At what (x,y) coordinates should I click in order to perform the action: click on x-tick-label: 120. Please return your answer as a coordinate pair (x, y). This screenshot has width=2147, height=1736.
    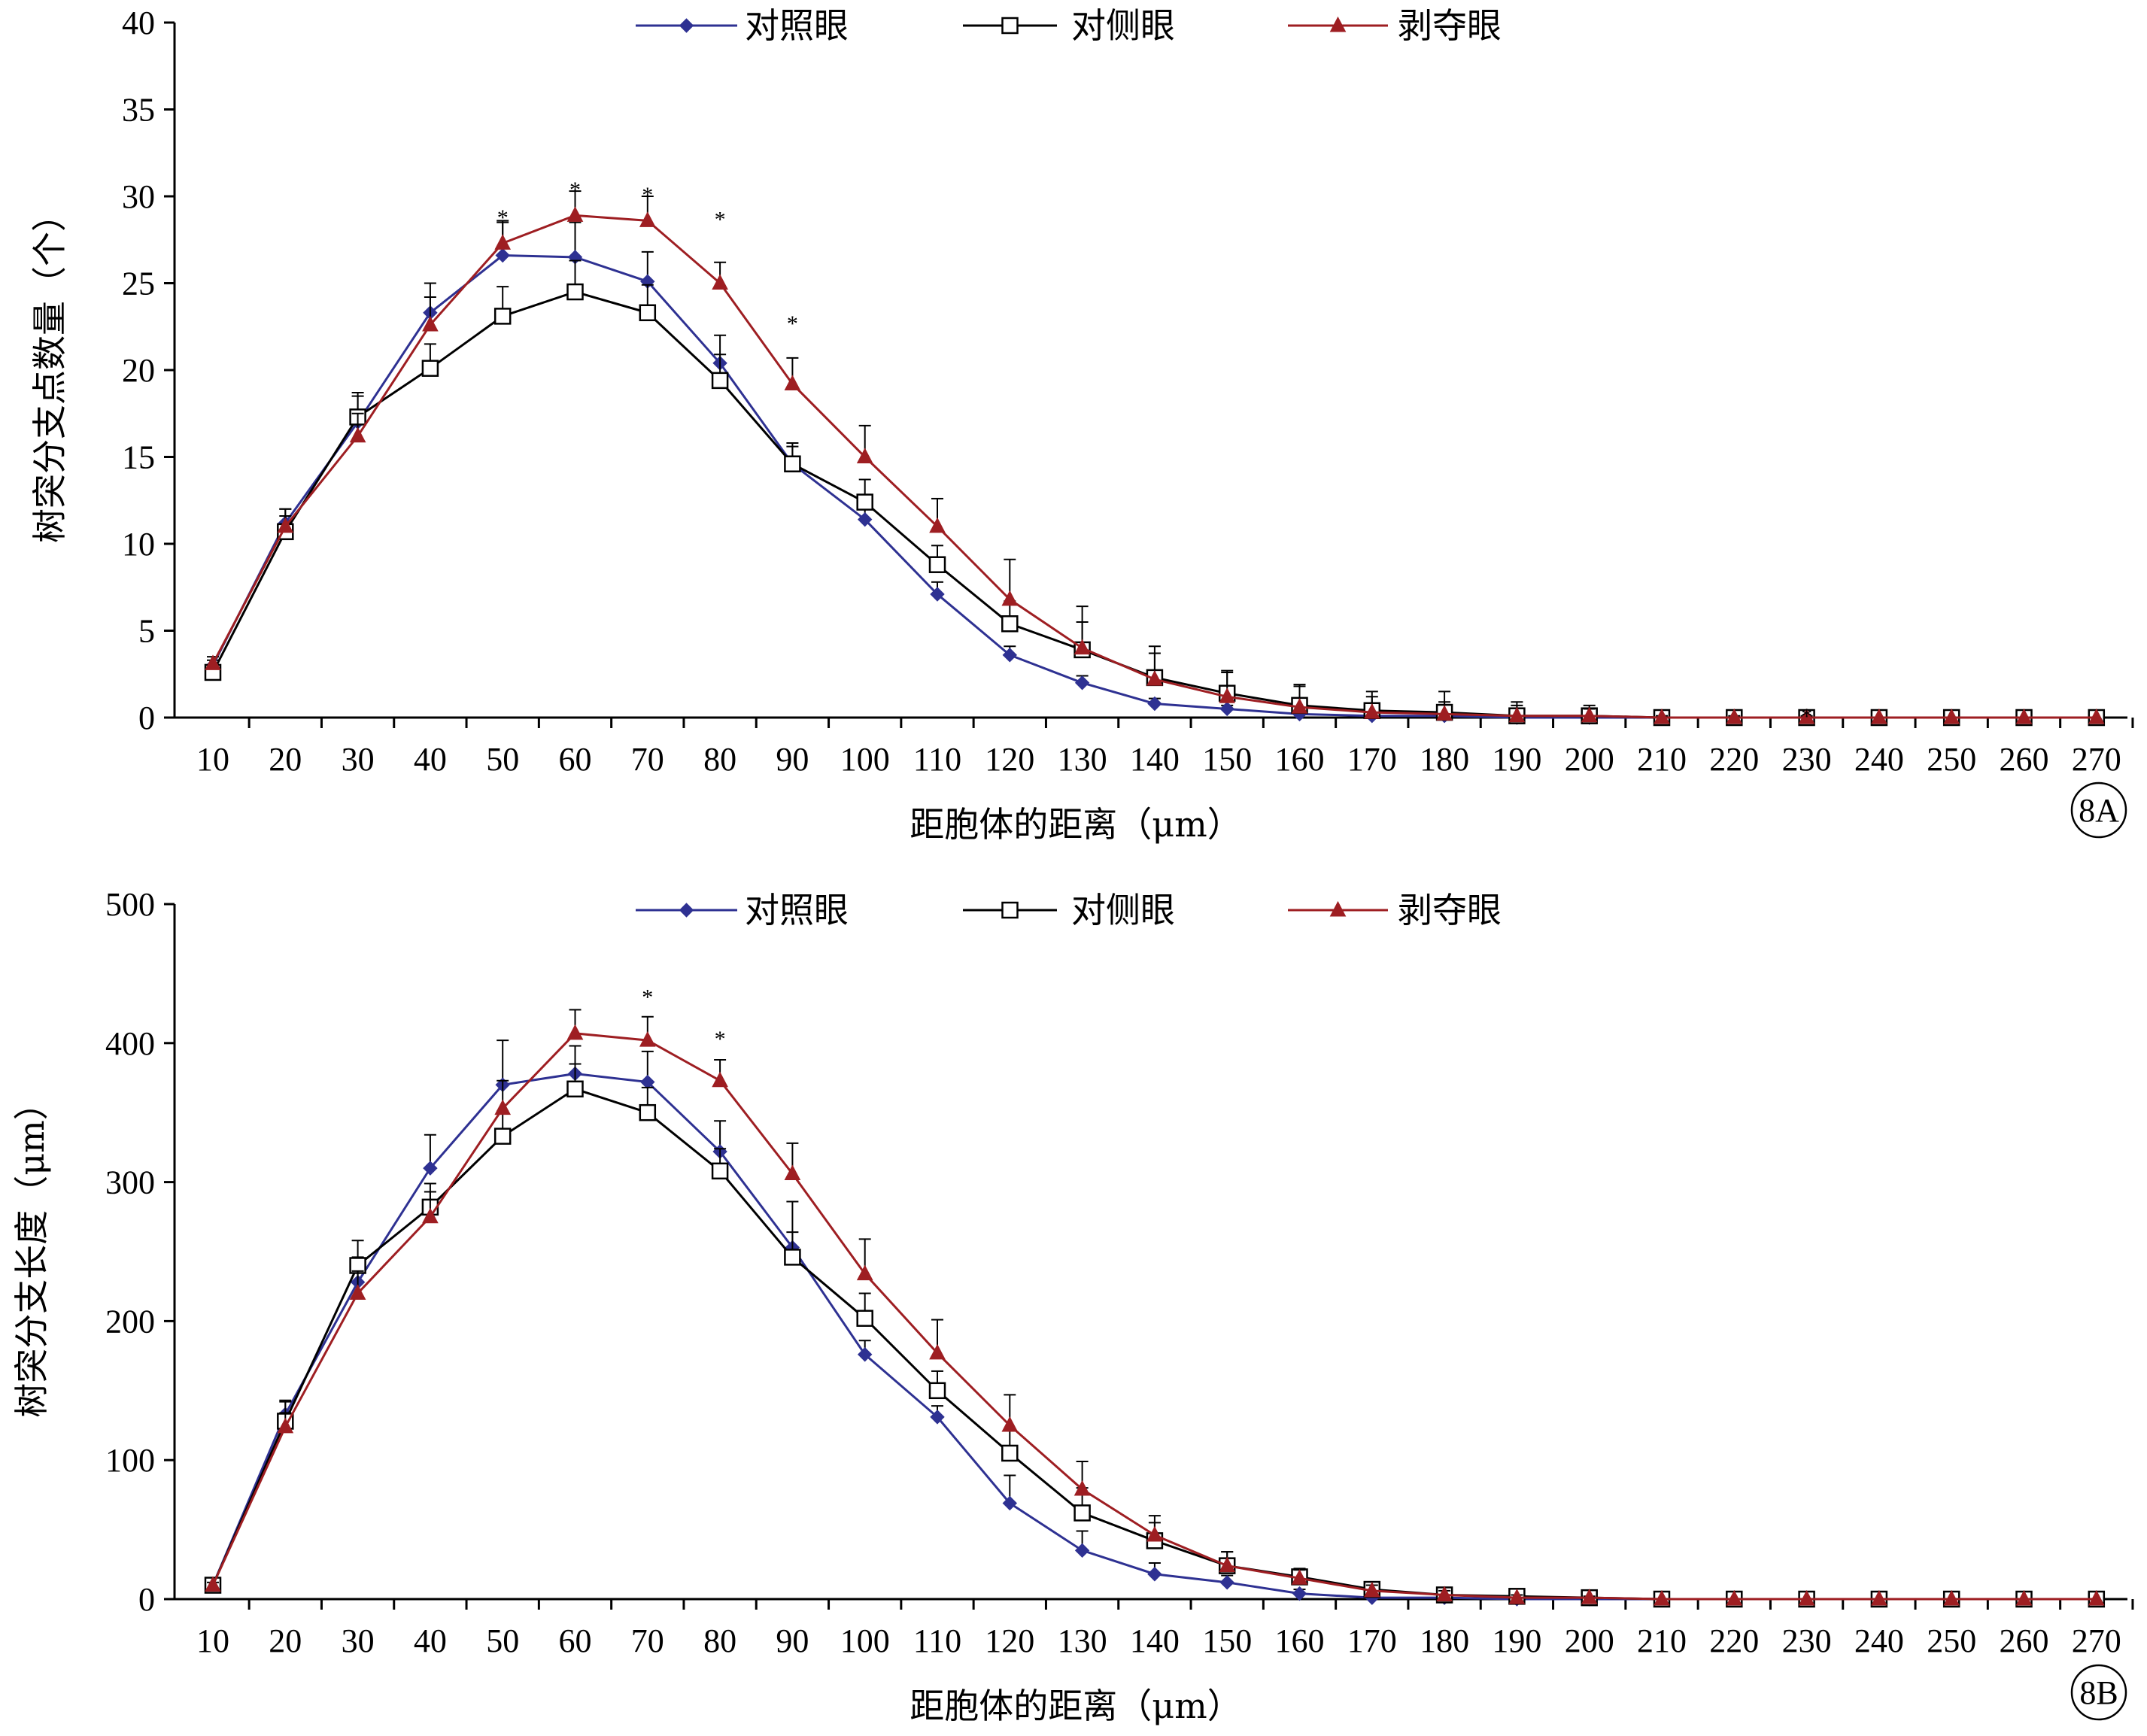
    Looking at the image, I should click on (1010, 1640).